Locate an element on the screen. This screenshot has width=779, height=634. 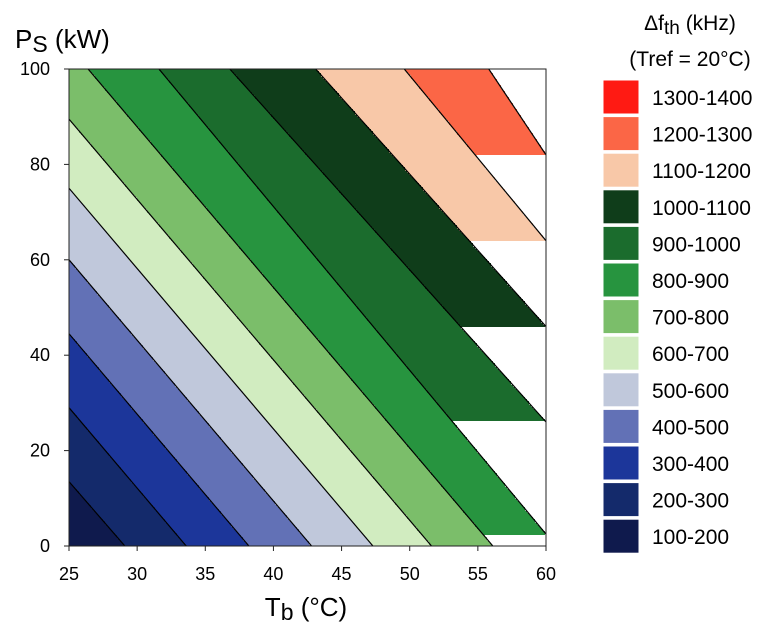
y-axis-title: PS (kW) is located at coordinates (62, 40).